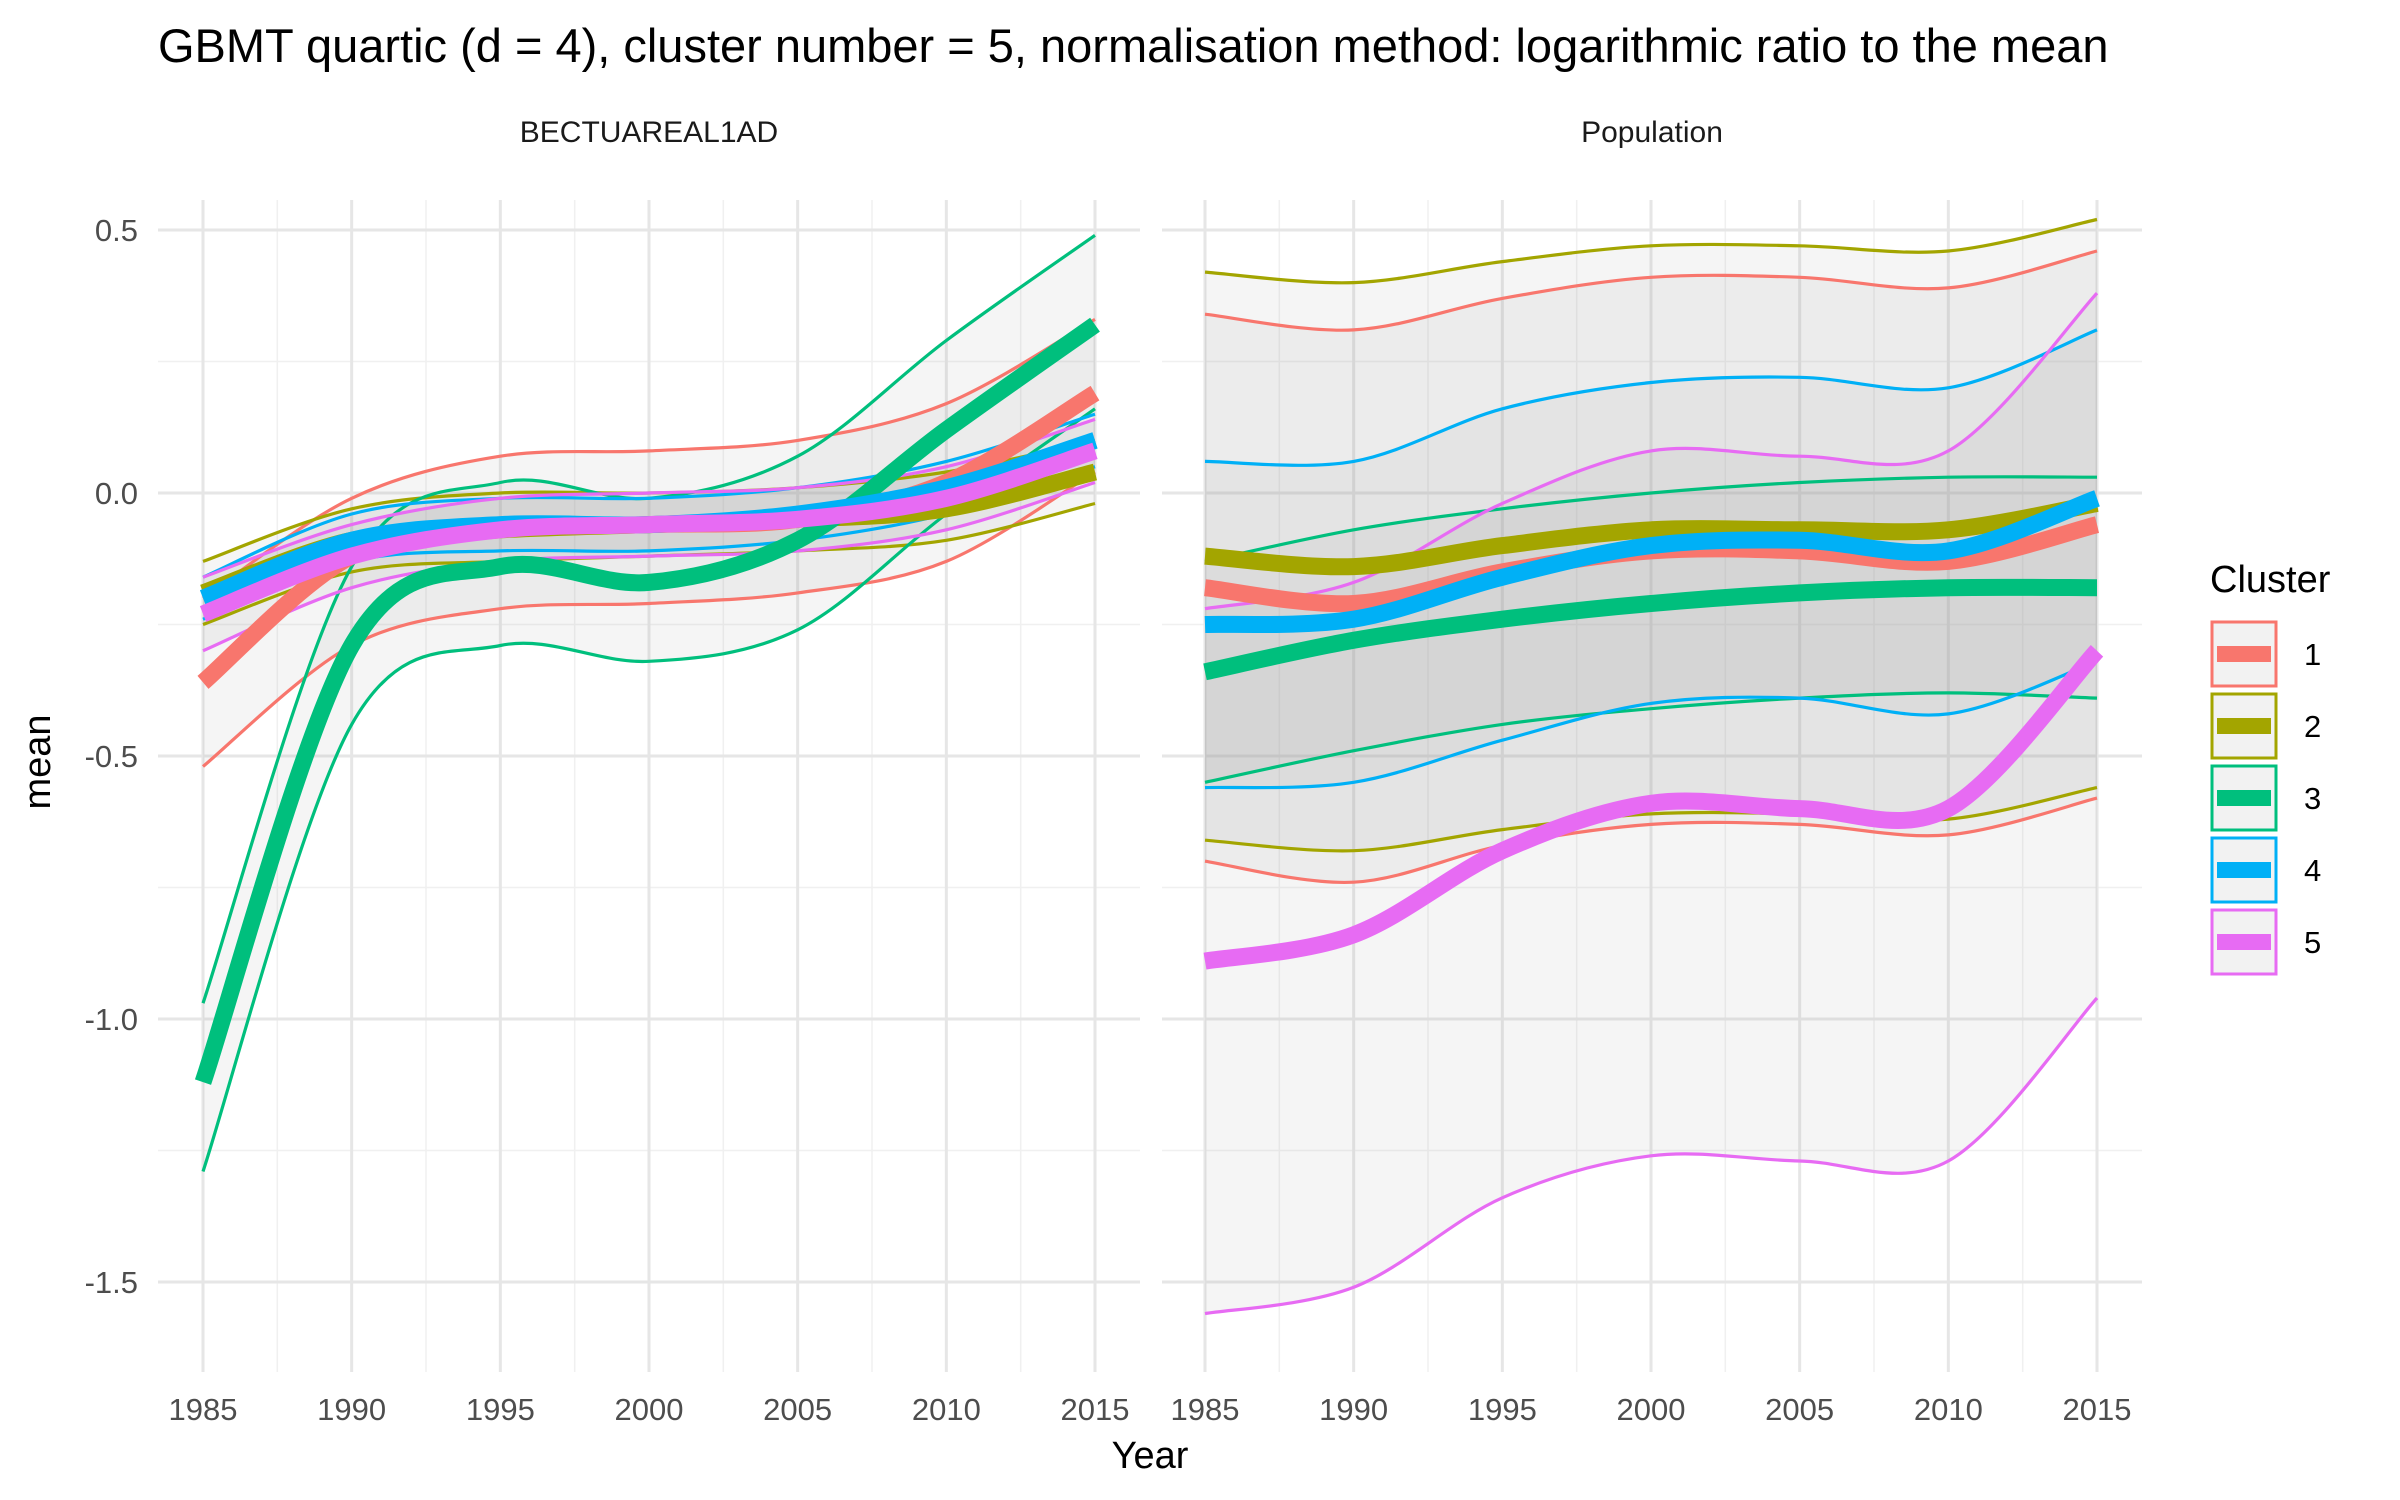  Describe the element at coordinates (116, 230) in the screenshot. I see `y-tick-label: 0.5` at that location.